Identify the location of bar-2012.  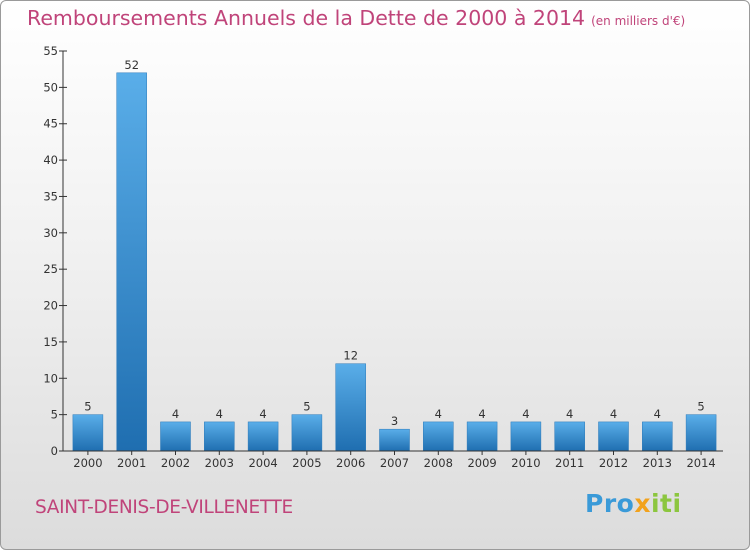
(613, 436).